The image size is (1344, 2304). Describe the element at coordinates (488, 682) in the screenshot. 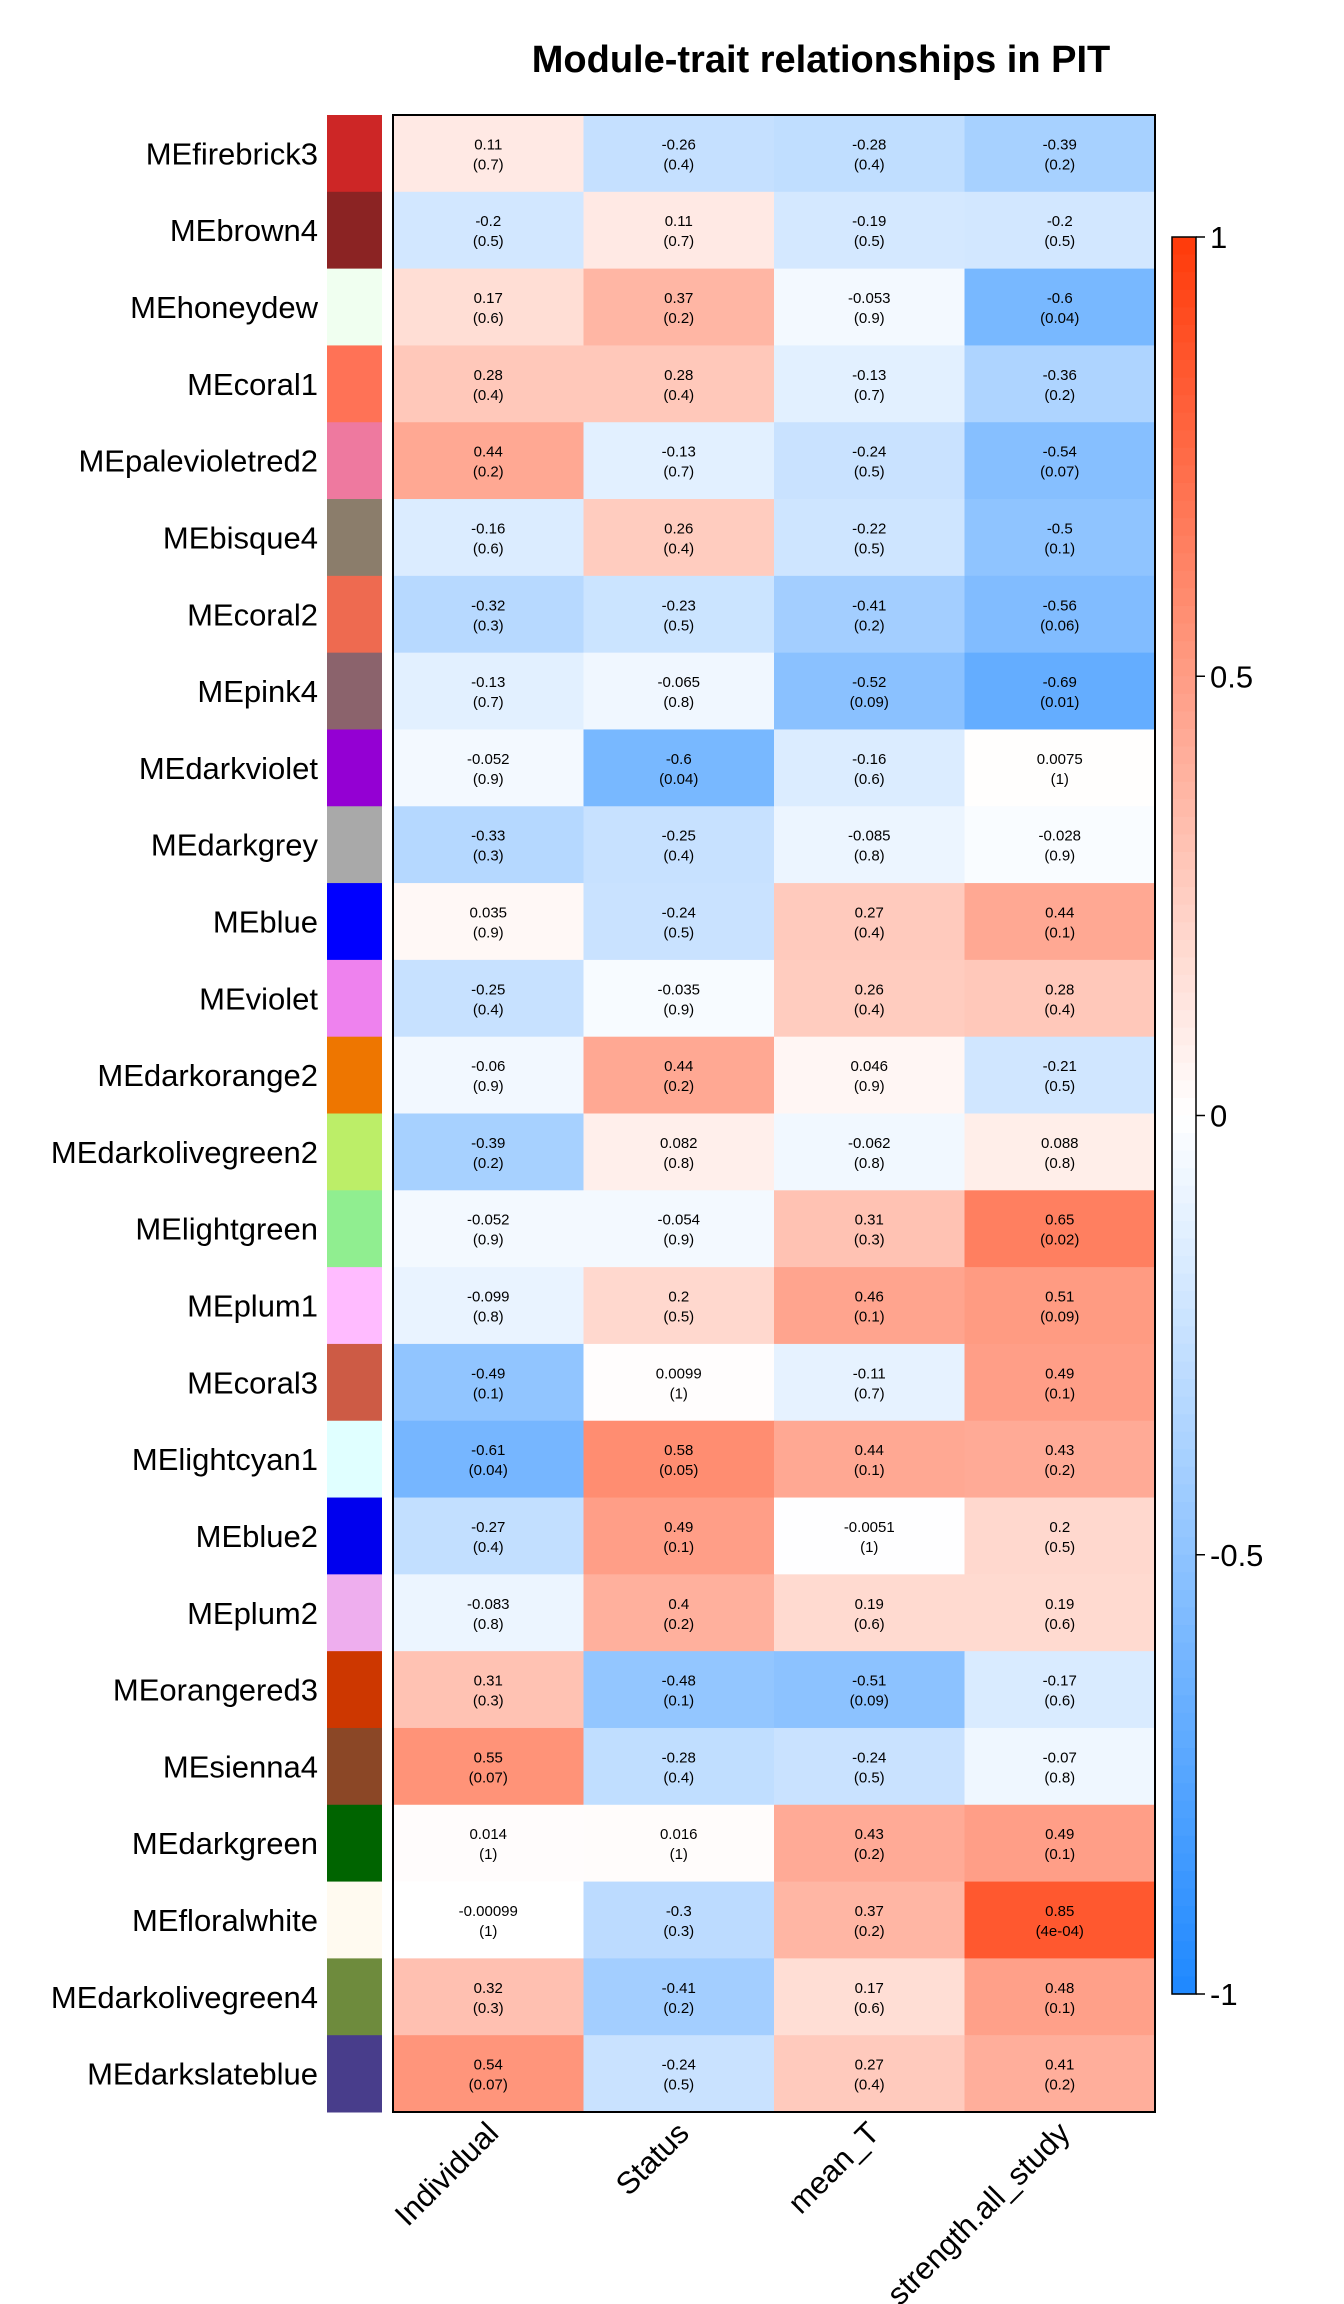

I see `cell-correlation: -0.13` at that location.